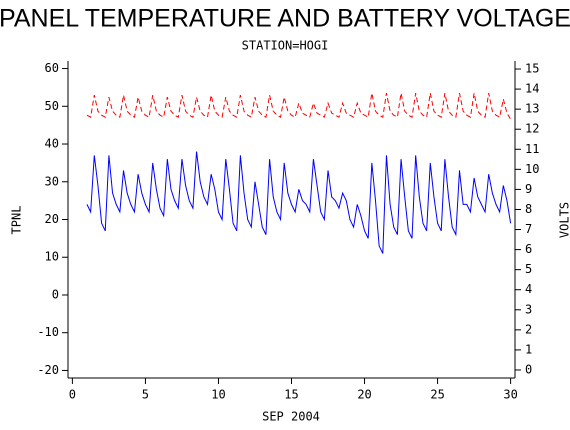  Describe the element at coordinates (528, 289) in the screenshot. I see `y2-tick-label: 4` at that location.